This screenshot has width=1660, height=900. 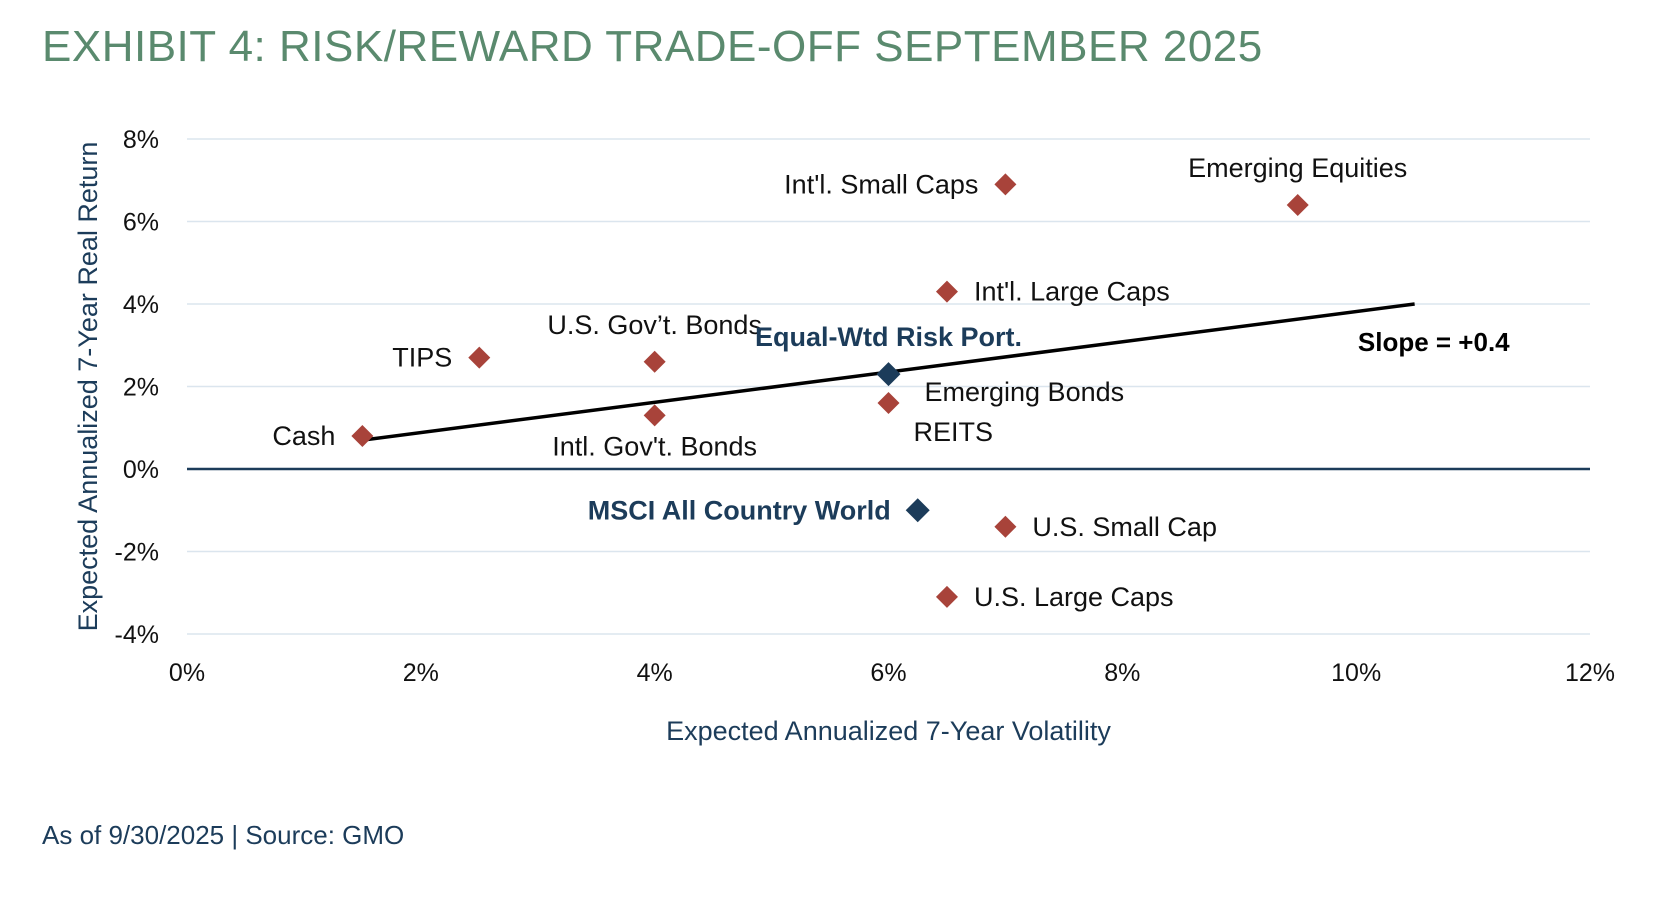 What do you see at coordinates (954, 432) in the screenshot?
I see `data-label: REITS` at bounding box center [954, 432].